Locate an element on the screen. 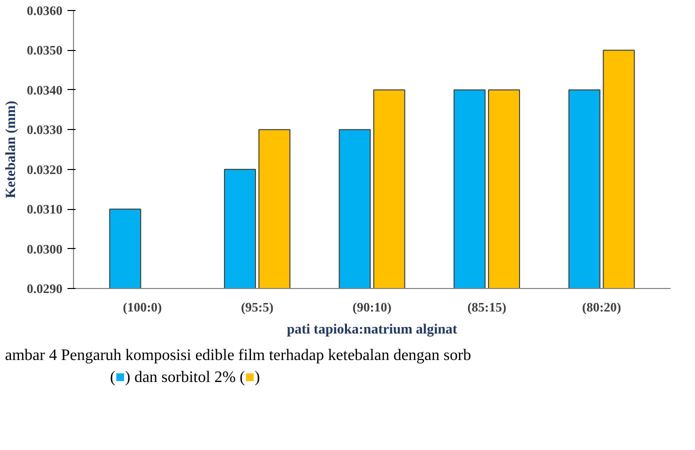 This screenshot has height=450, width=695. text: ambar 4 Pengaruh komposisi edible film terhadap ketebalan dengan sorb is located at coordinates (238, 356).